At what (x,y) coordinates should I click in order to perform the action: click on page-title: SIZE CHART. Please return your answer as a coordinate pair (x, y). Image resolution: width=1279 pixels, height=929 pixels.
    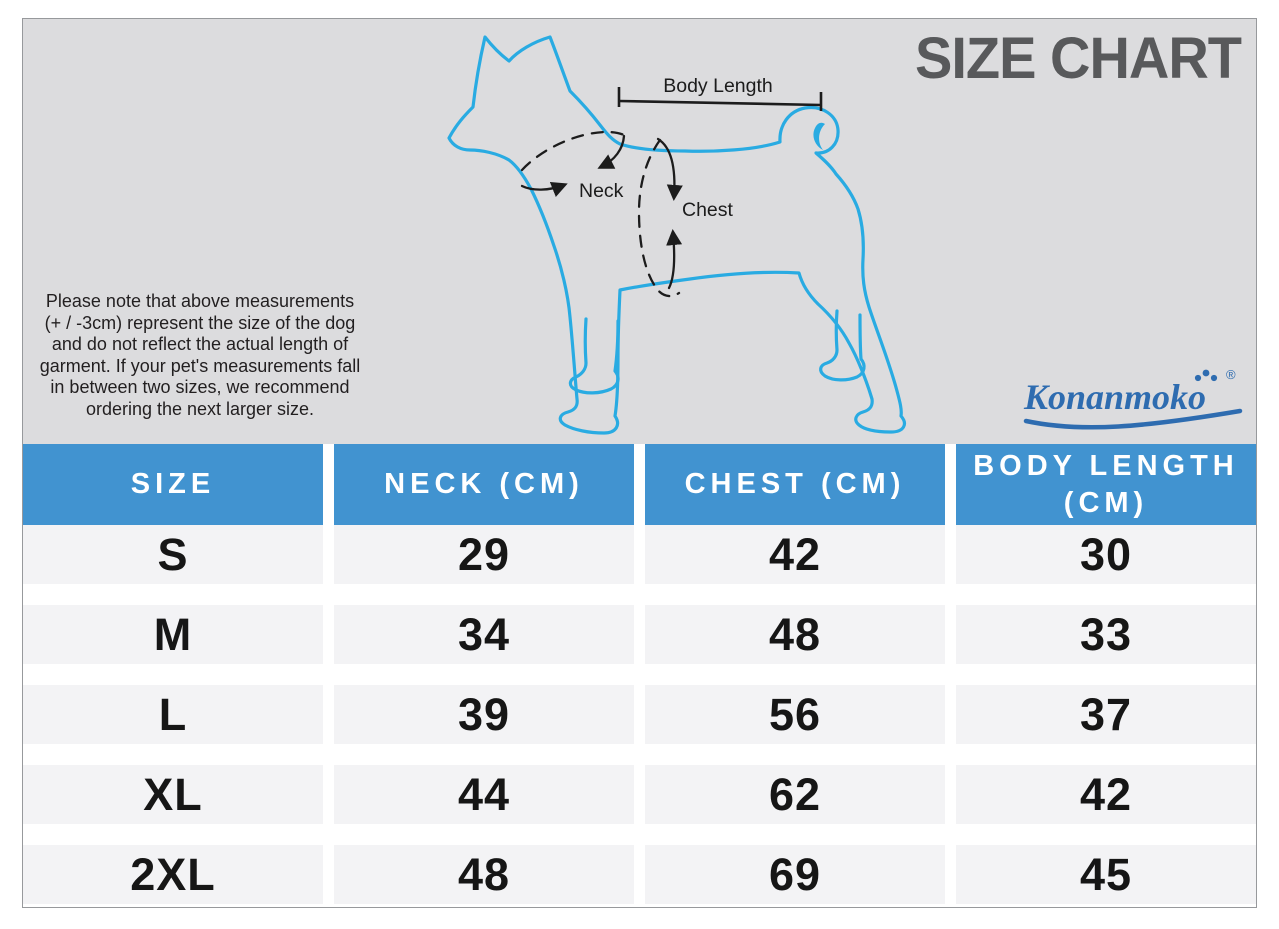
    Looking at the image, I should click on (1078, 57).